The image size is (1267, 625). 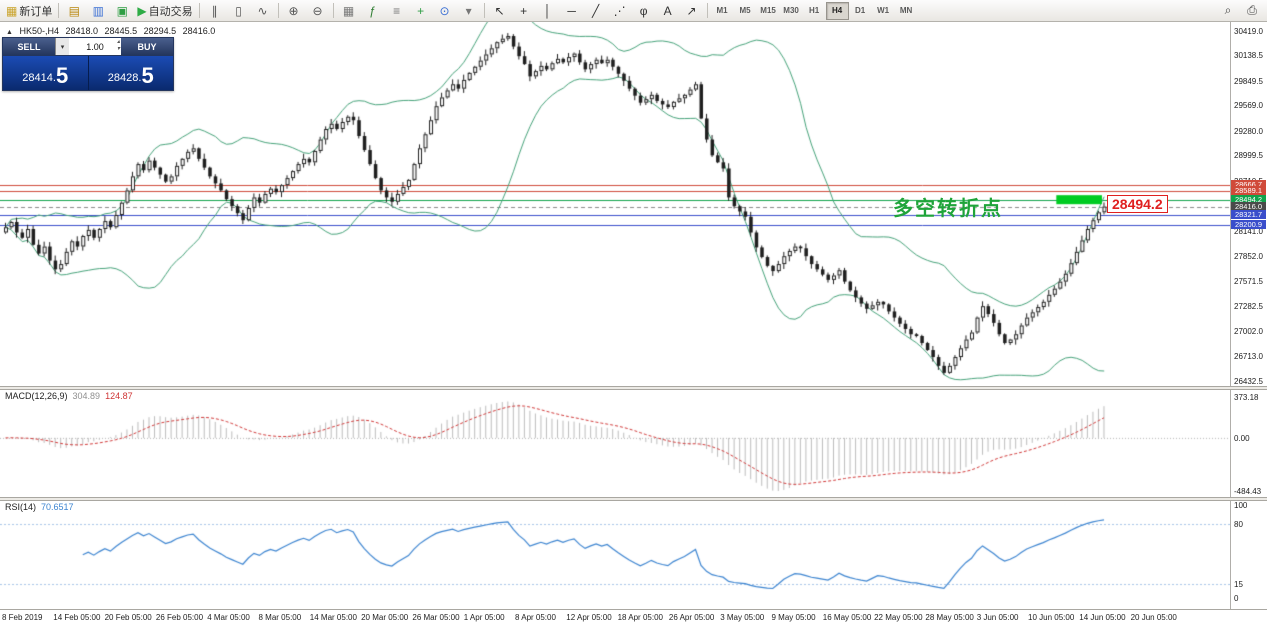 I want to click on rsi-axis-label: 100, so click(x=1241, y=505).